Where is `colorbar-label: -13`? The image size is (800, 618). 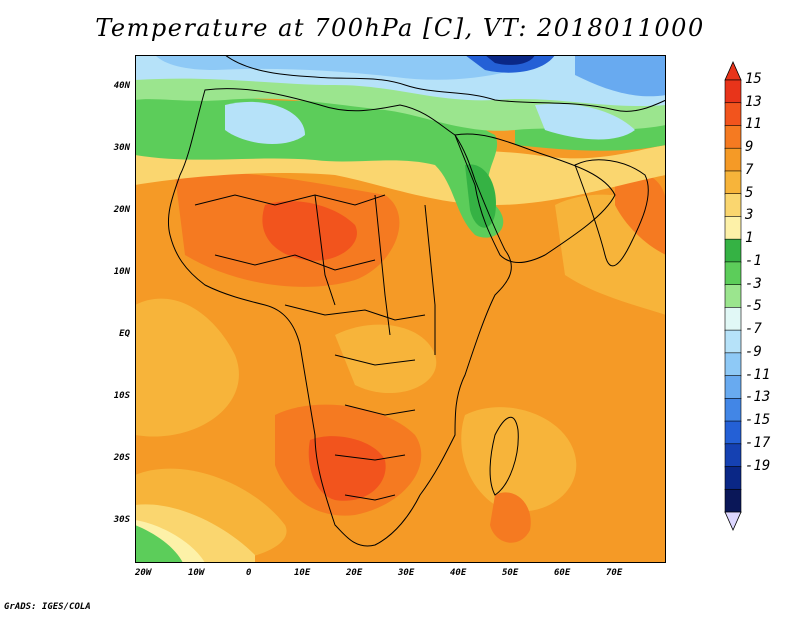 colorbar-label: -13 is located at coordinates (758, 397).